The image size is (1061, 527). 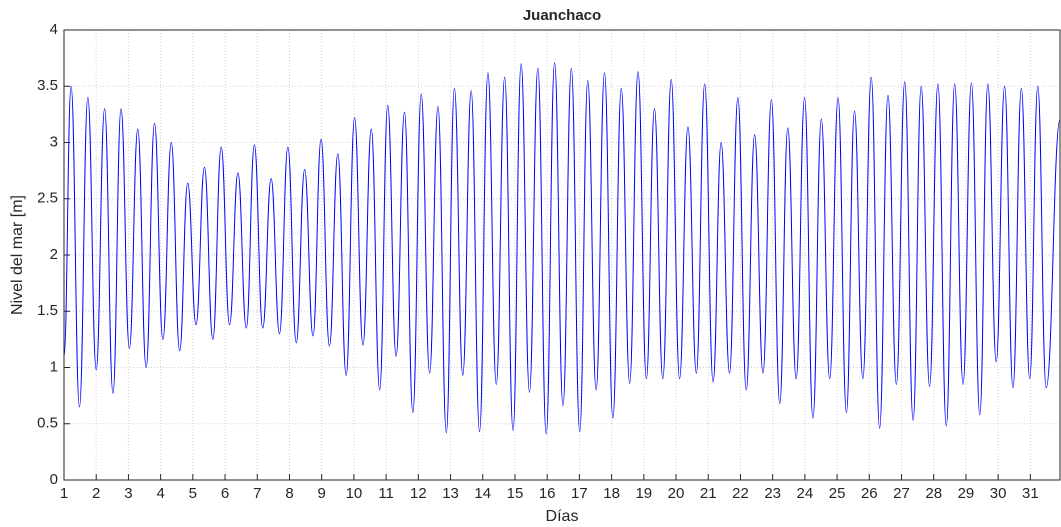 I want to click on x-tick-label: 25, so click(x=837, y=493).